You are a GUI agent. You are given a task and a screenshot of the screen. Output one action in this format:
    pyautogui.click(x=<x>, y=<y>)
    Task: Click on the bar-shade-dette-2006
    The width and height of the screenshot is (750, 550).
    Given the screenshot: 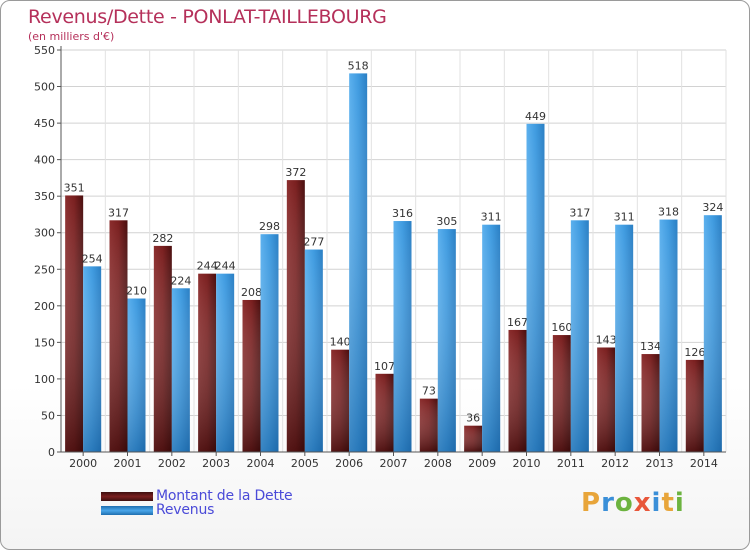 What is the action you would take?
    pyautogui.click(x=340, y=400)
    